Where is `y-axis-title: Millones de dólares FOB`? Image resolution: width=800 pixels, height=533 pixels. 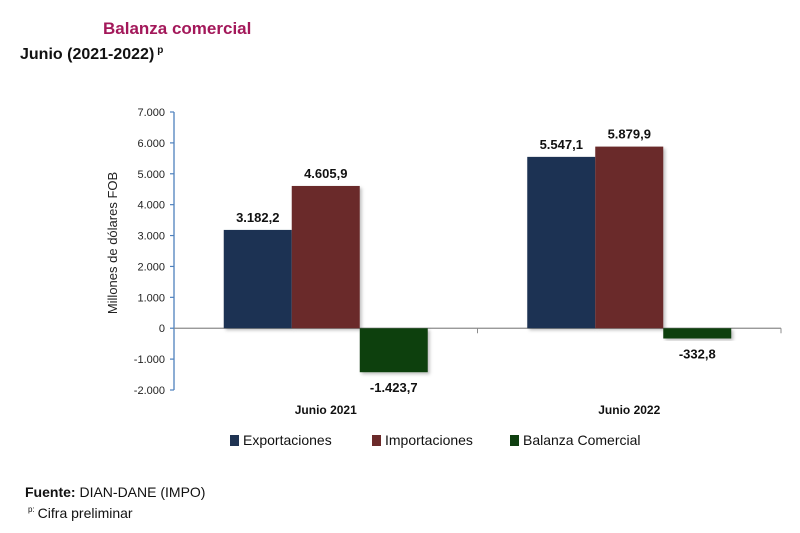 y-axis-title: Millones de dólares FOB is located at coordinates (112, 243).